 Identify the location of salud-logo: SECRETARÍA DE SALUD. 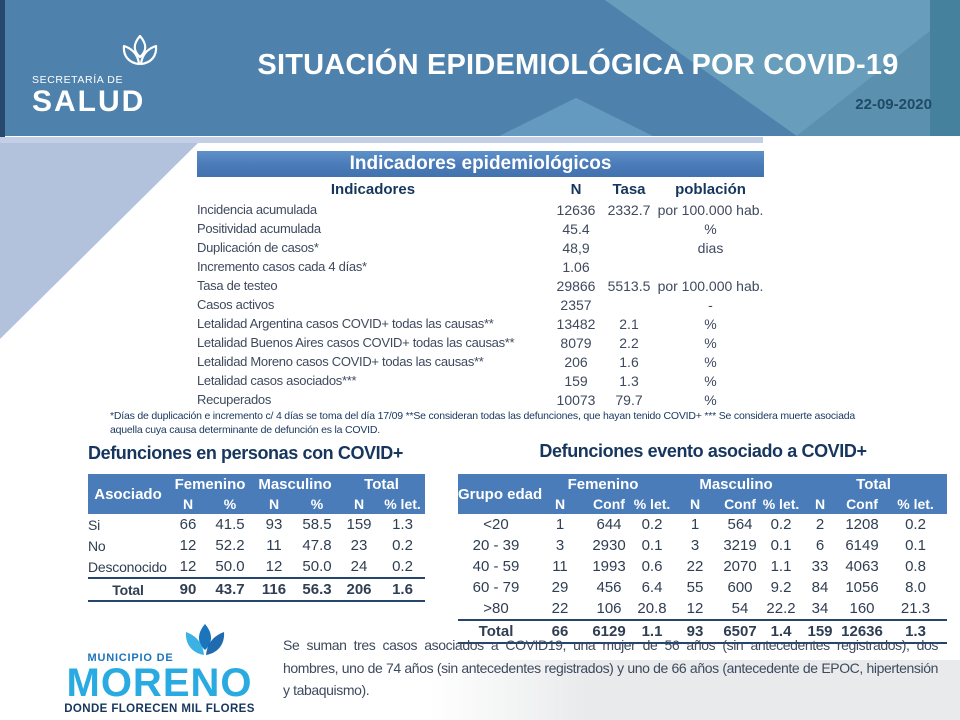
(107, 77).